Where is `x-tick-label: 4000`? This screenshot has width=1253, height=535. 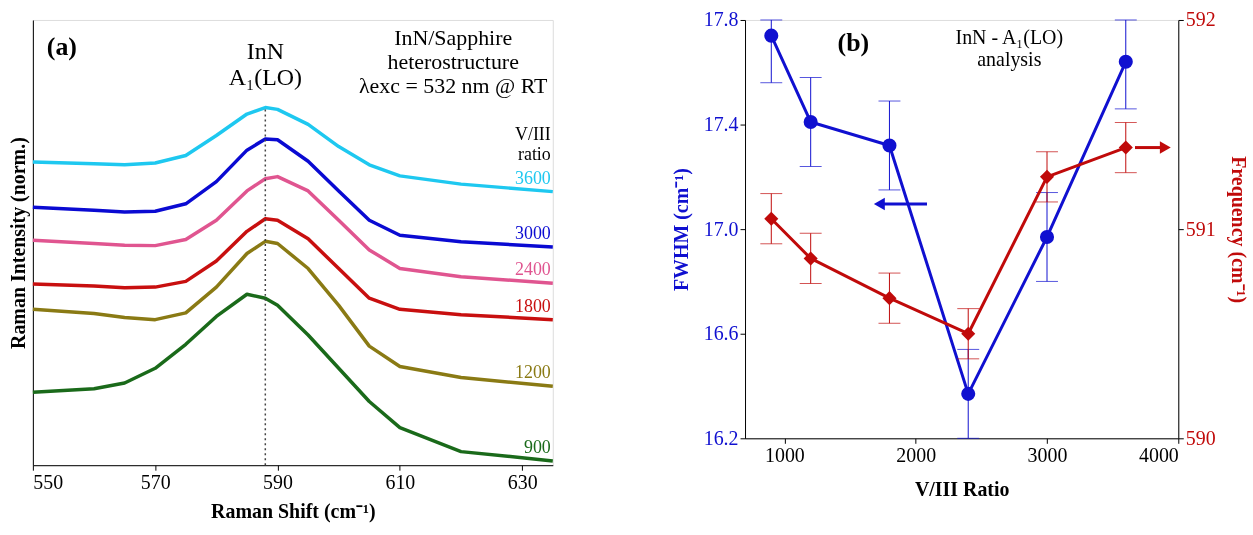
x-tick-label: 4000 is located at coordinates (1158, 454).